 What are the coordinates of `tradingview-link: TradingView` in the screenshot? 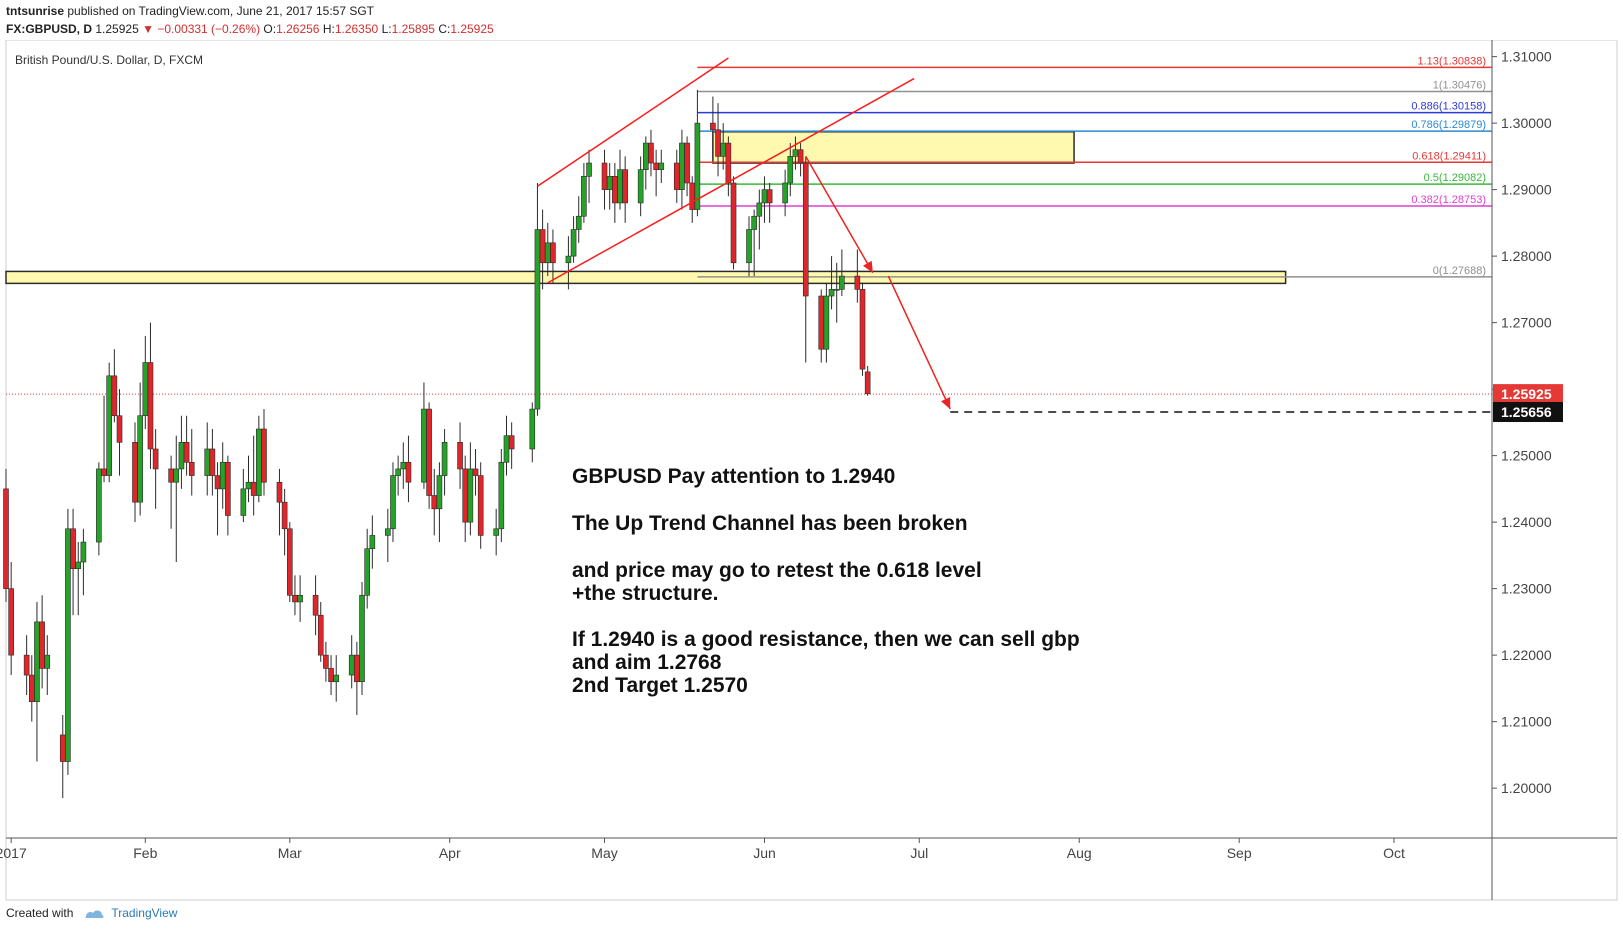 It's located at (144, 913).